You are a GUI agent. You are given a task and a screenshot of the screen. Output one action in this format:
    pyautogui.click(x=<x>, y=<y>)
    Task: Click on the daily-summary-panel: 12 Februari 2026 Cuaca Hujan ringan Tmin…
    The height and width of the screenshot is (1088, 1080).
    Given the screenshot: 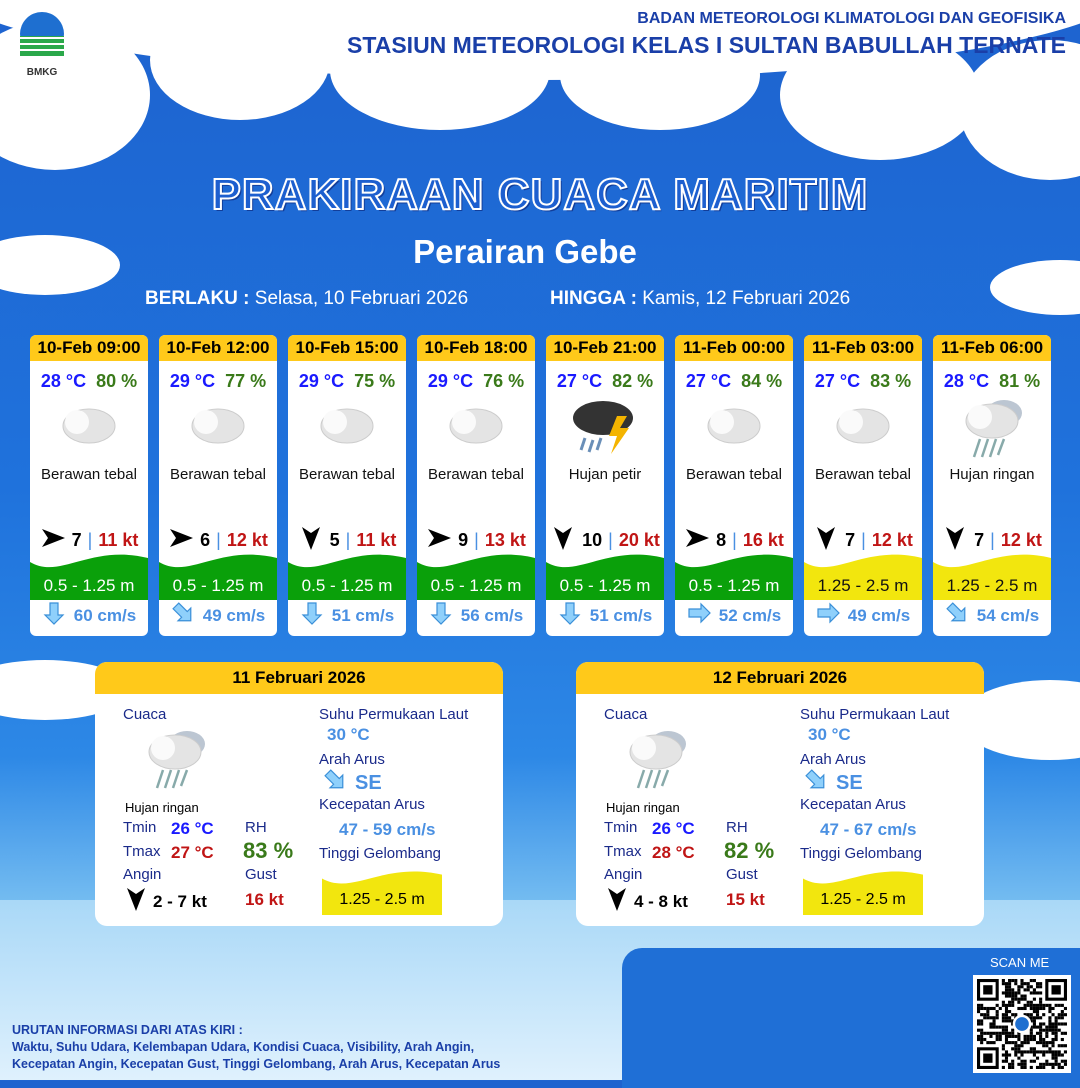 What is the action you would take?
    pyautogui.click(x=780, y=794)
    